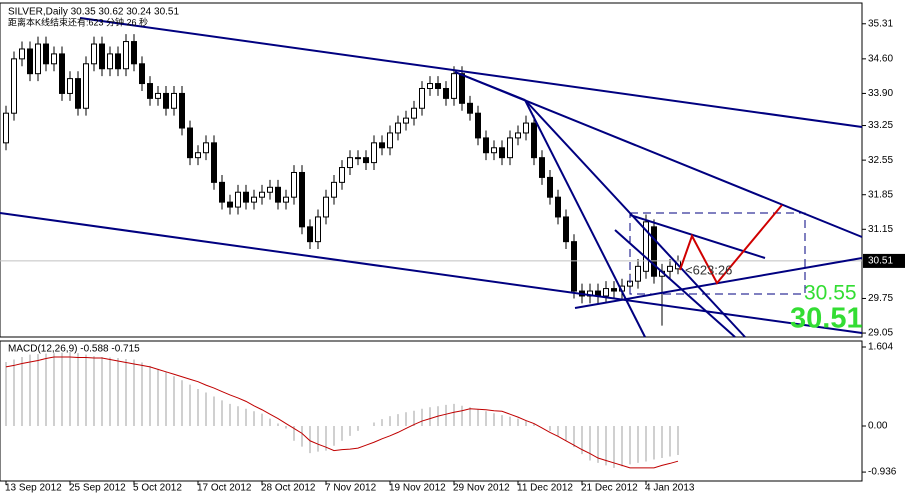 This screenshot has width=905, height=497. I want to click on countdown: 距离本K线结束还有:623 分钟 26 秒, so click(78, 21).